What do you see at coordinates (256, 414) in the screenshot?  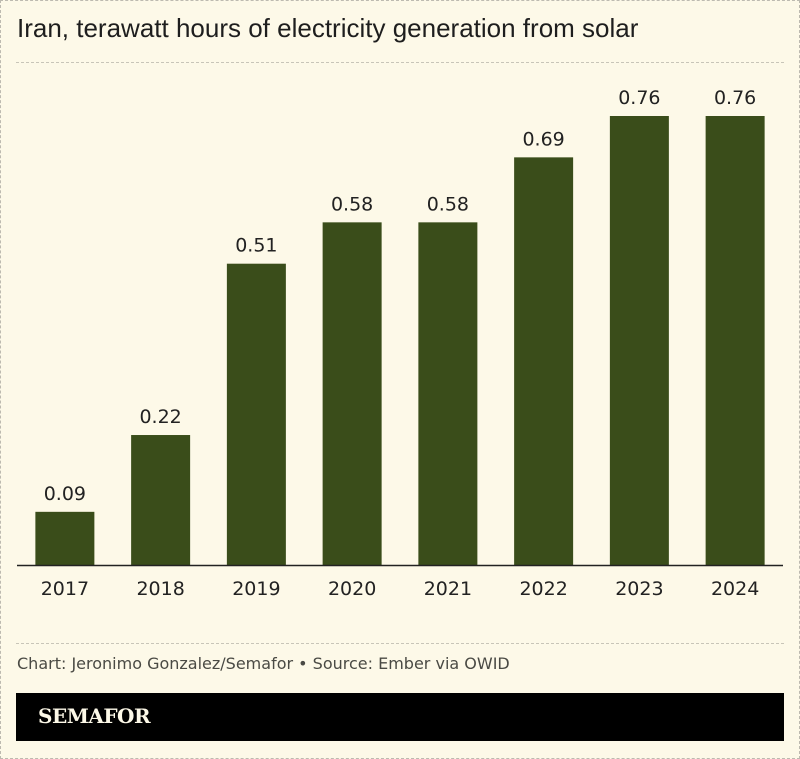 I see `bar-2019` at bounding box center [256, 414].